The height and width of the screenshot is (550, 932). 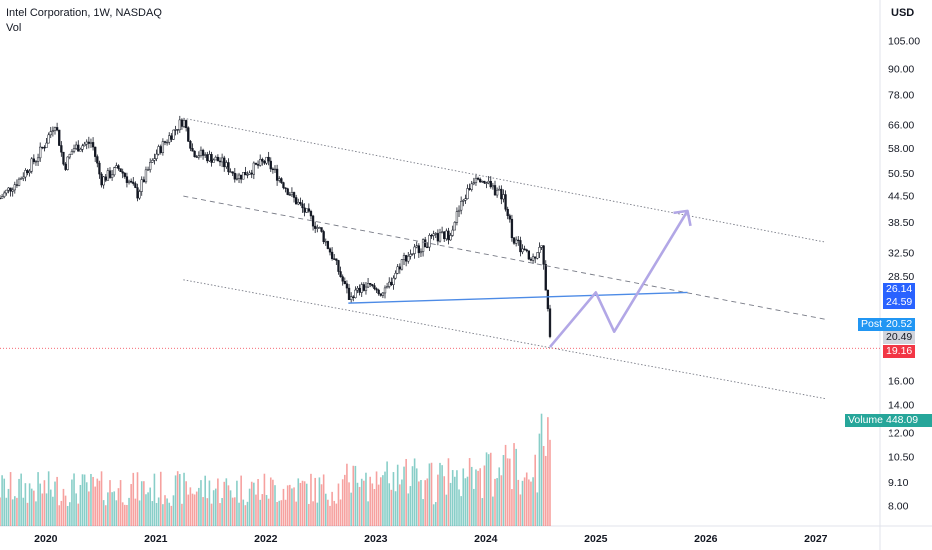 What do you see at coordinates (901, 174) in the screenshot?
I see `y-tick-label: 50.50` at bounding box center [901, 174].